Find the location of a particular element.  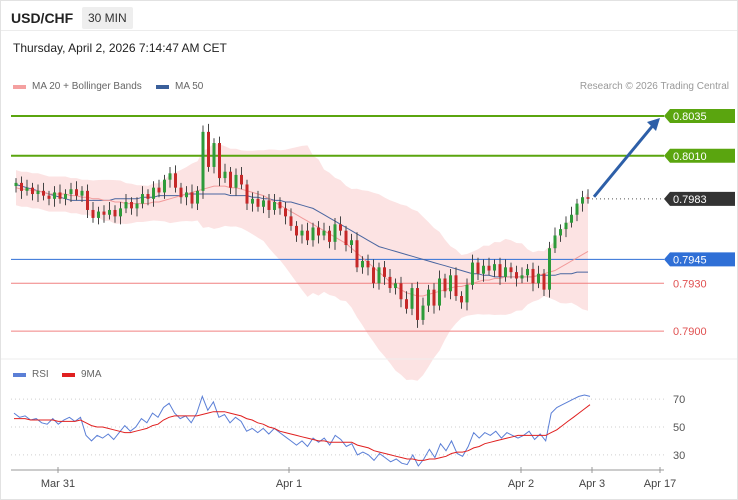

price-tag-0.8010 is located at coordinates (699, 155).